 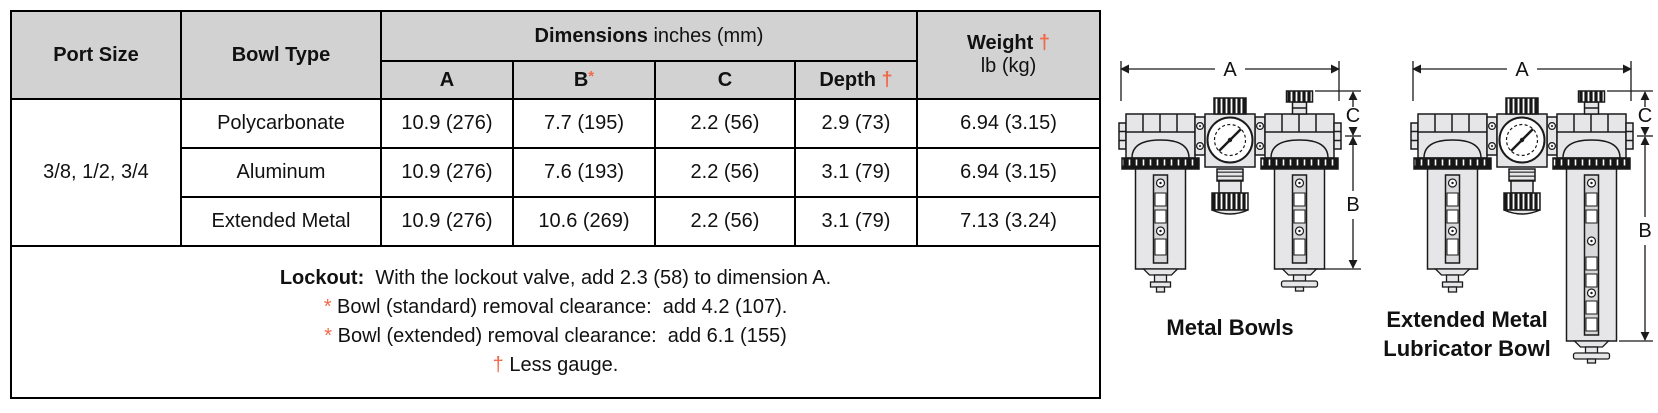 I want to click on col-header-bowl-type: Bowl Type, so click(x=281, y=55).